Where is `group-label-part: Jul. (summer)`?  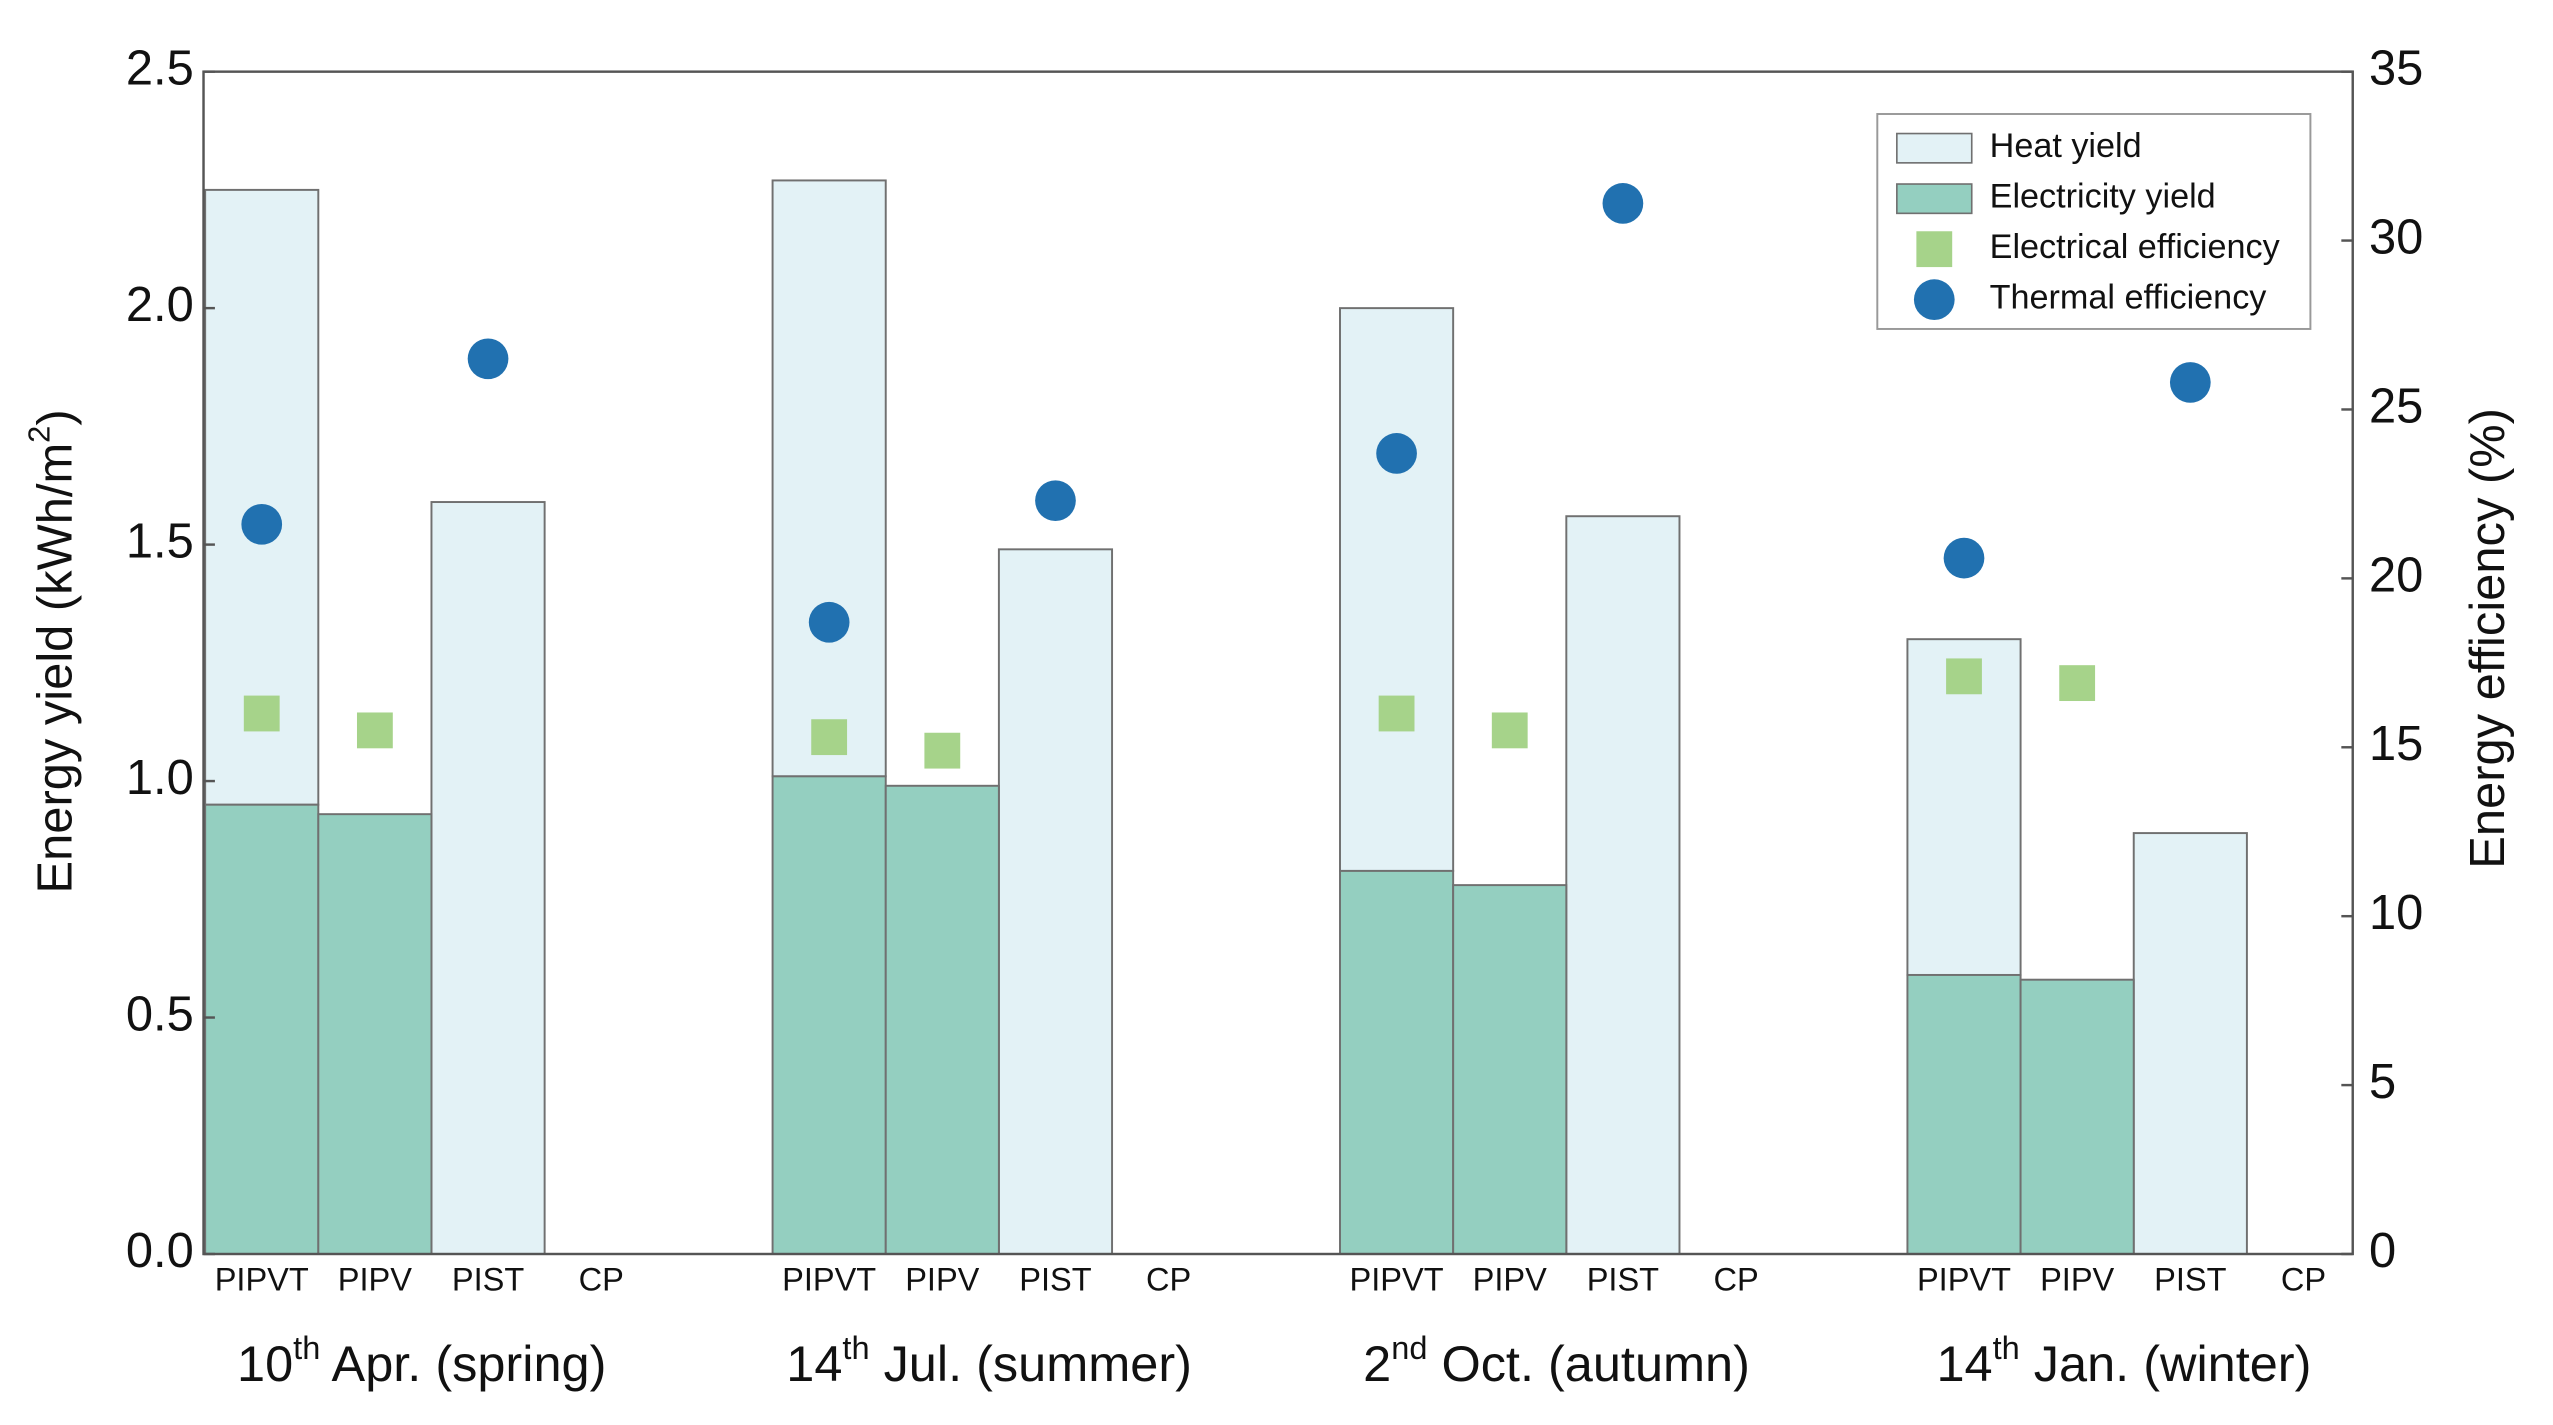 group-label-part: Jul. (summer) is located at coordinates (1031, 1363).